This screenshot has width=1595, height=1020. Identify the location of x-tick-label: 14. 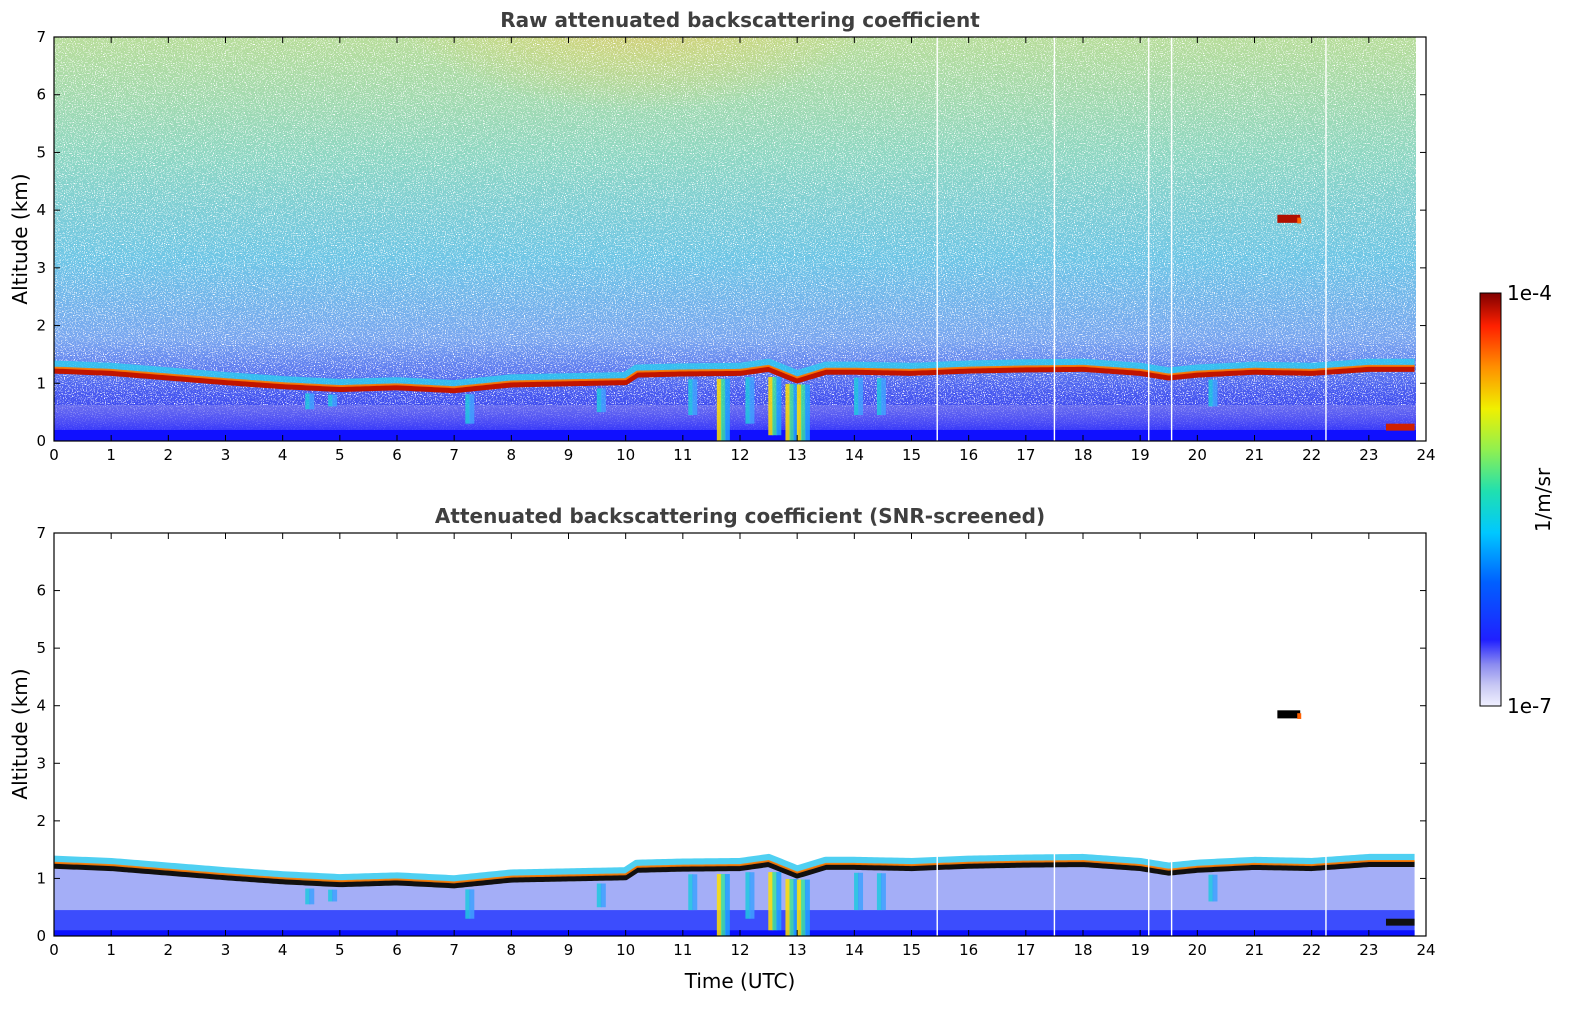
(854, 950).